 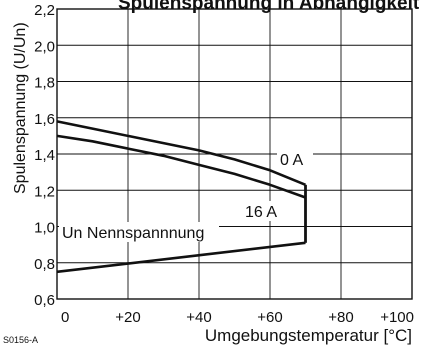 I want to click on x-tick-label: +80, so click(x=340, y=317).